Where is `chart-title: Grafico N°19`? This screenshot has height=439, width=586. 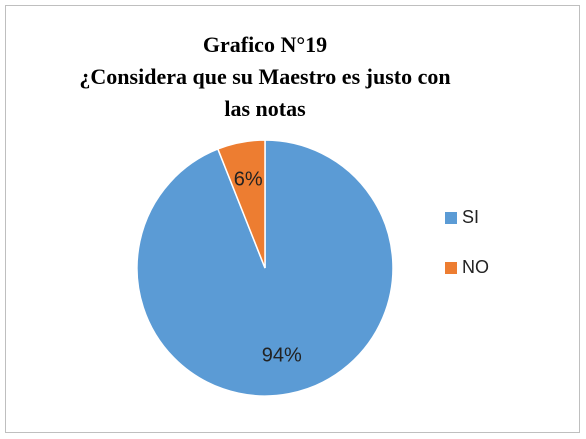
chart-title: Grafico N°19 is located at coordinates (265, 44).